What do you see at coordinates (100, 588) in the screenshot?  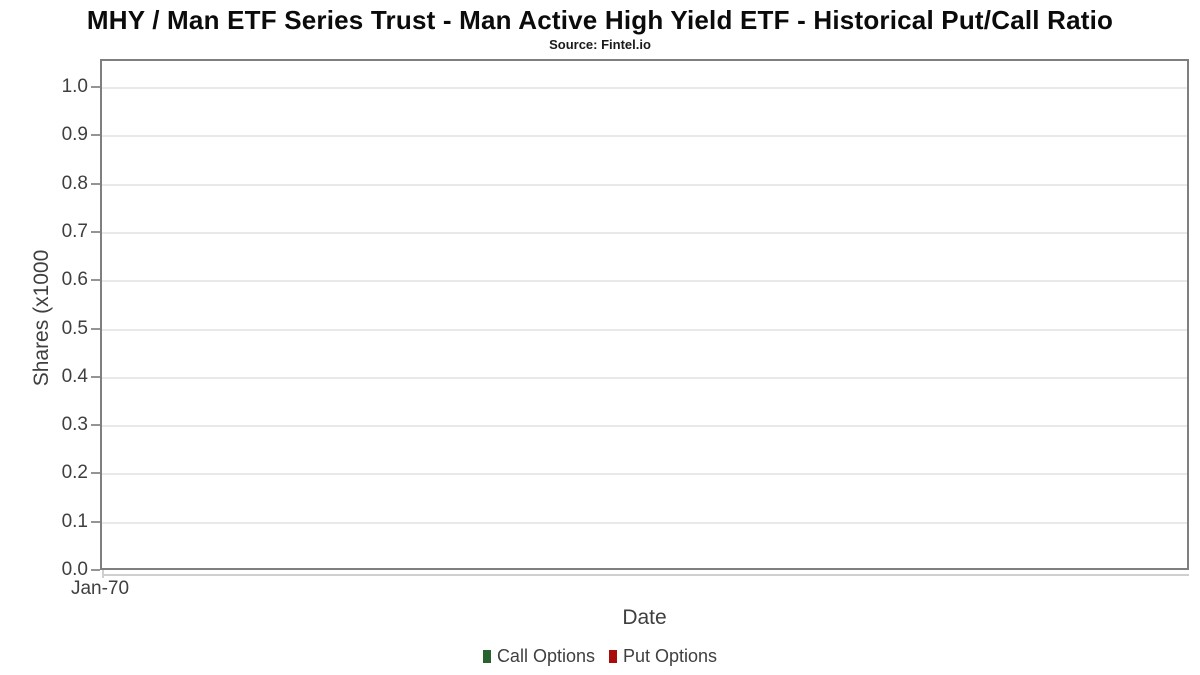 I see `x-axis-tick-label: Jan-70` at bounding box center [100, 588].